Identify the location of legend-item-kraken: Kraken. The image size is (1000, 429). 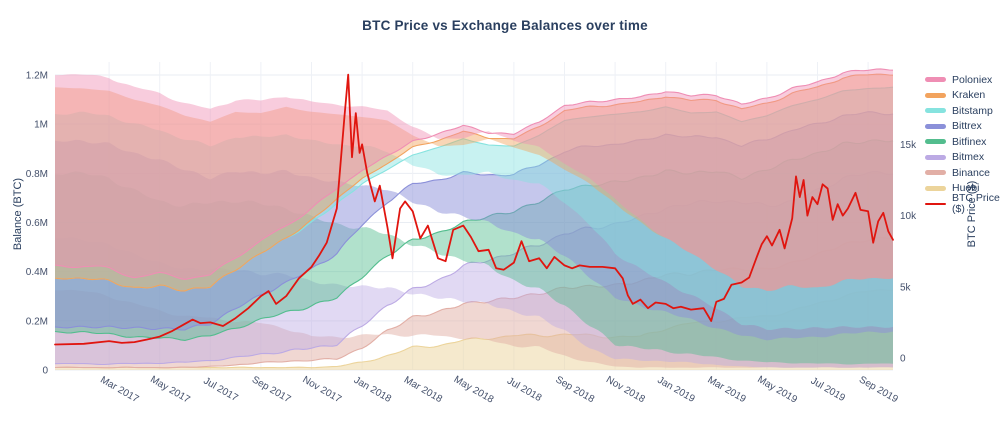
(962, 96).